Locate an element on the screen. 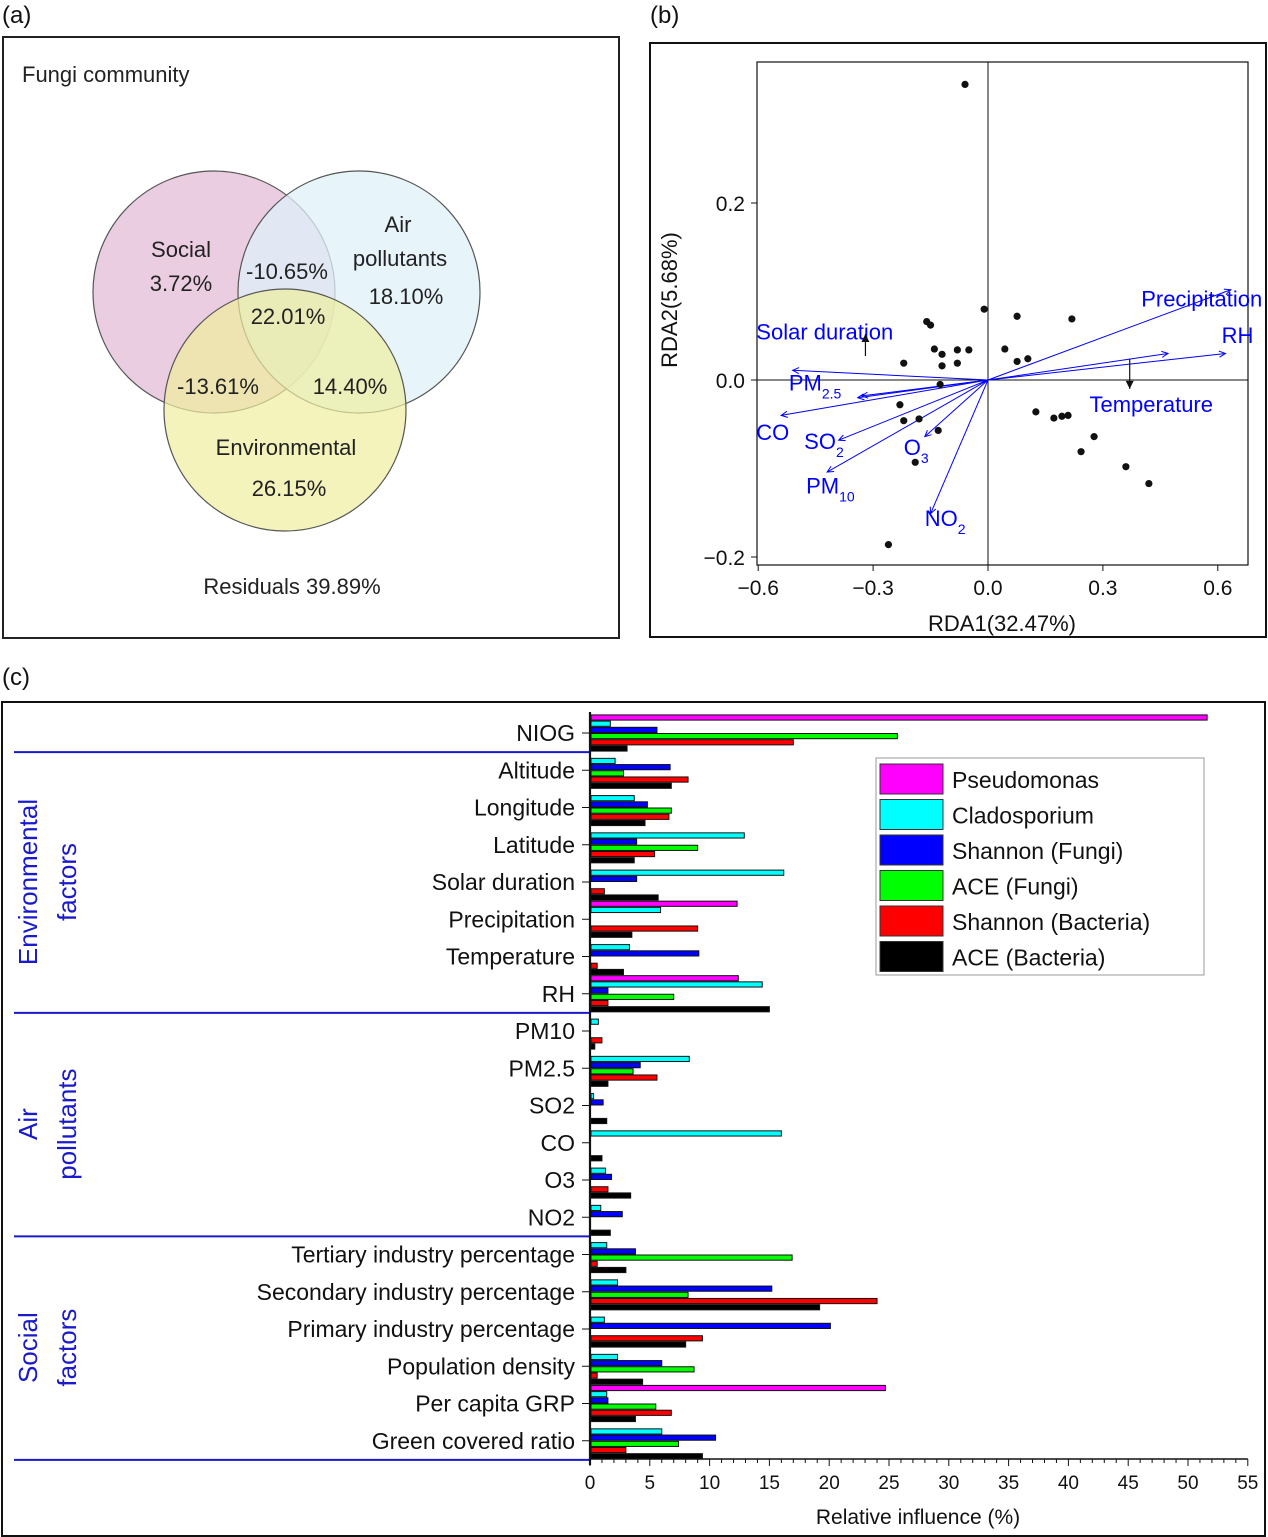  bar-x-tick-label: 35 is located at coordinates (1008, 1483).